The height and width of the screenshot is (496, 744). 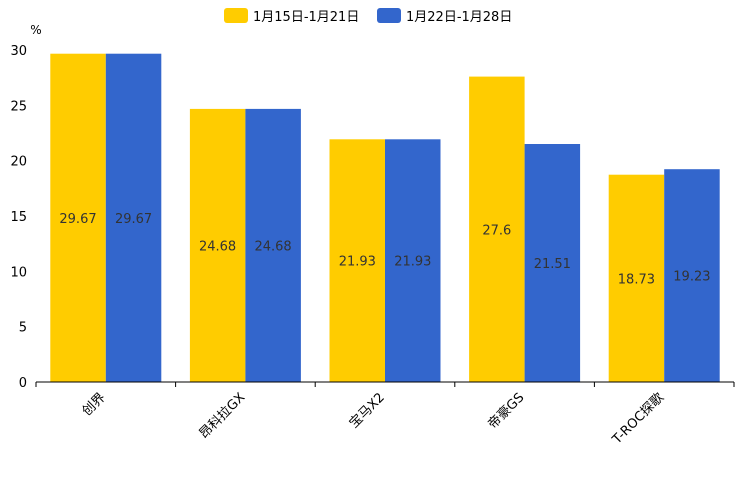 I want to click on legend-label: 1月15日-1月21日, so click(x=306, y=17).